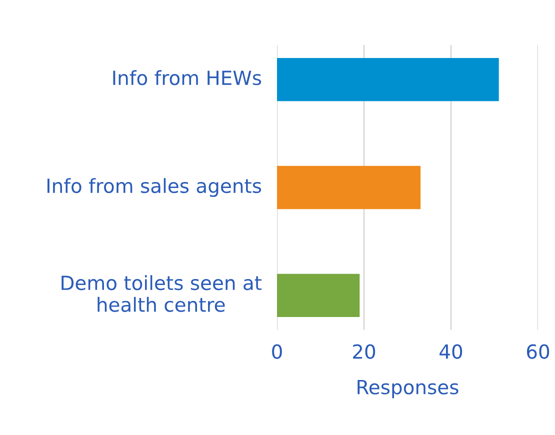 The height and width of the screenshot is (435, 555). Describe the element at coordinates (538, 351) in the screenshot. I see `x-tick-label: 60` at that location.